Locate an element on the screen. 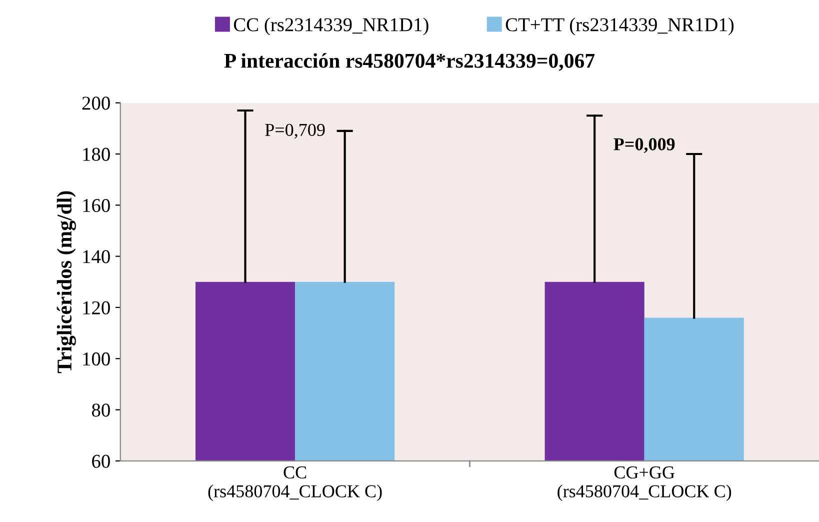 The image size is (819, 522). y-tick-label: 160 is located at coordinates (96, 205).